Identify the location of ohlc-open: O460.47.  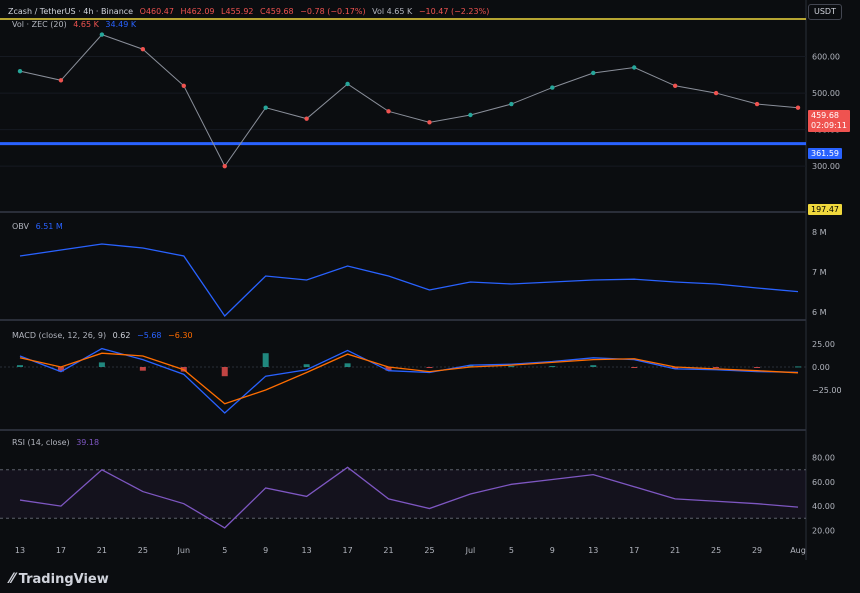
(156, 11).